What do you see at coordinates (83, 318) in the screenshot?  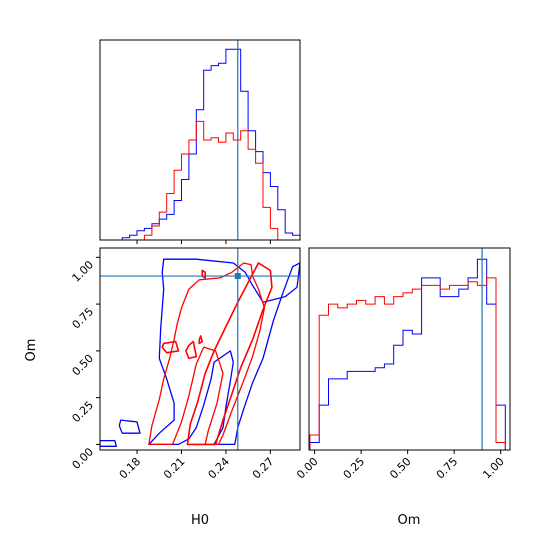 I see `om-y-tick-label: 0.75` at bounding box center [83, 318].